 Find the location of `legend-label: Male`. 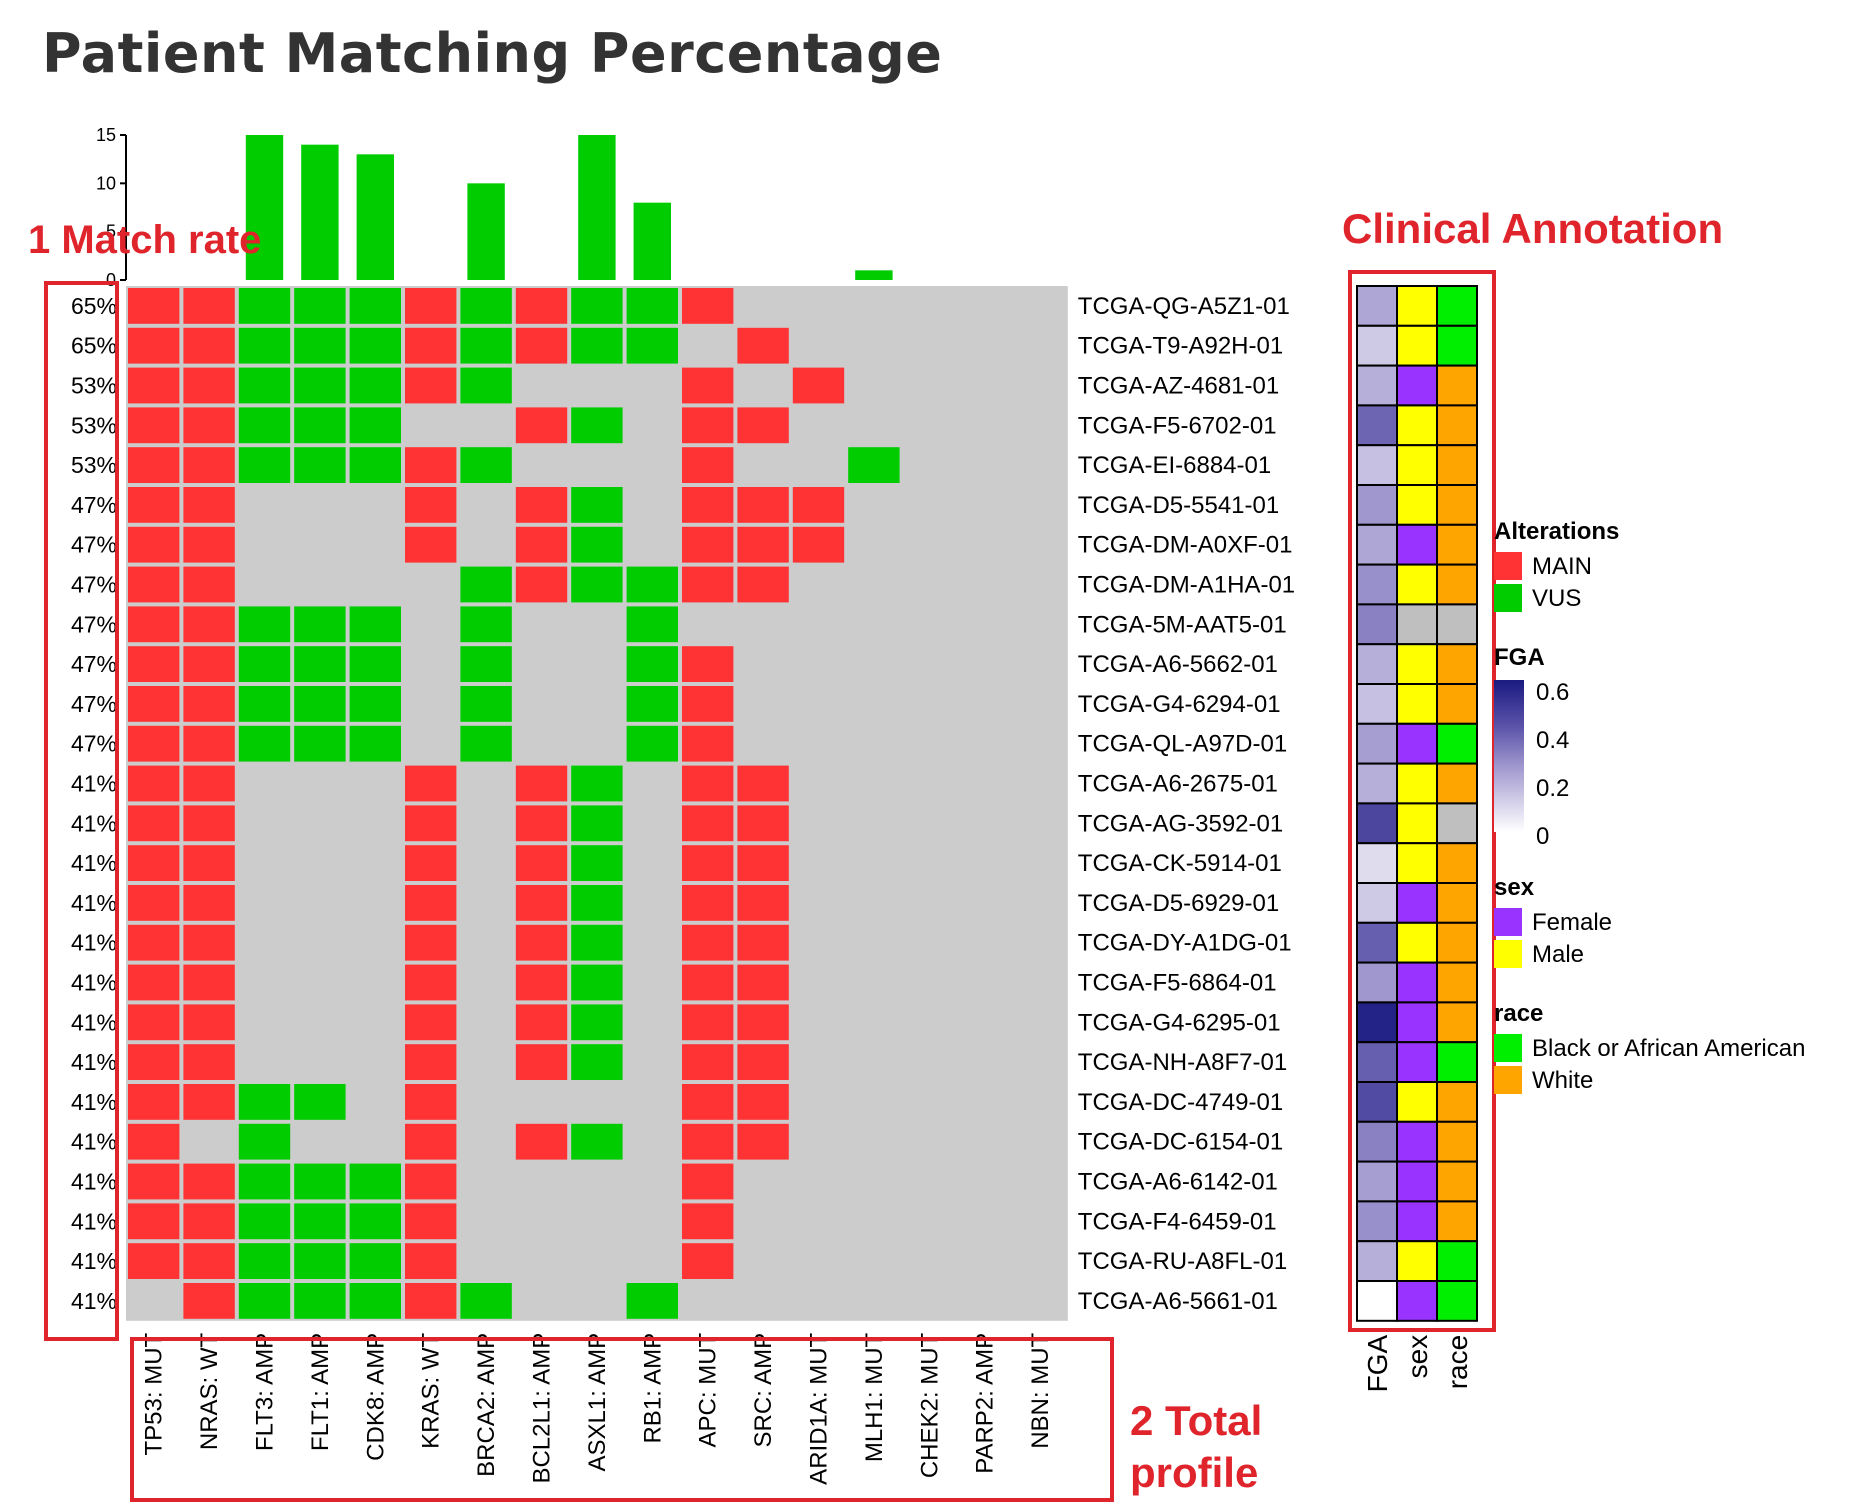

legend-label: Male is located at coordinates (1558, 954).